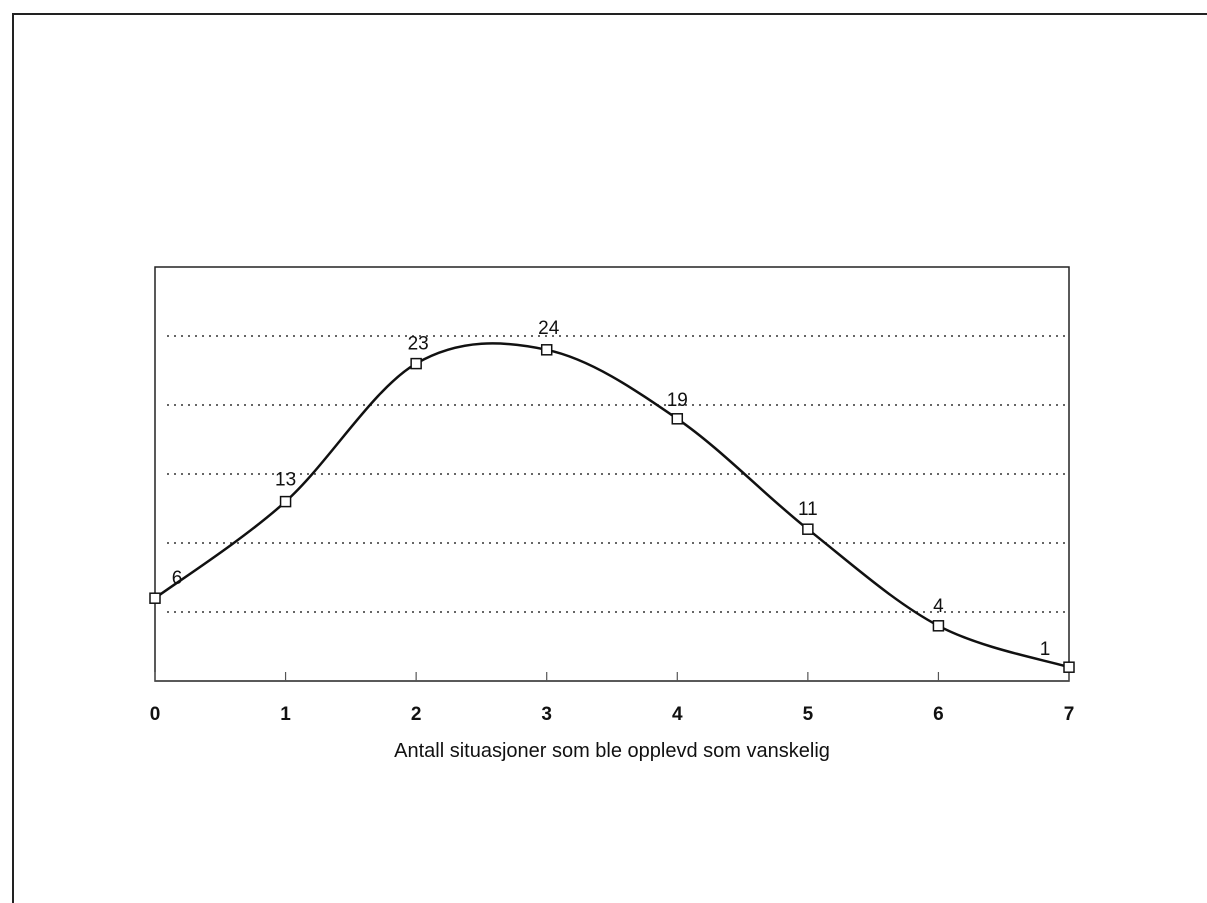  Describe the element at coordinates (1045, 649) in the screenshot. I see `data-label: 1` at that location.